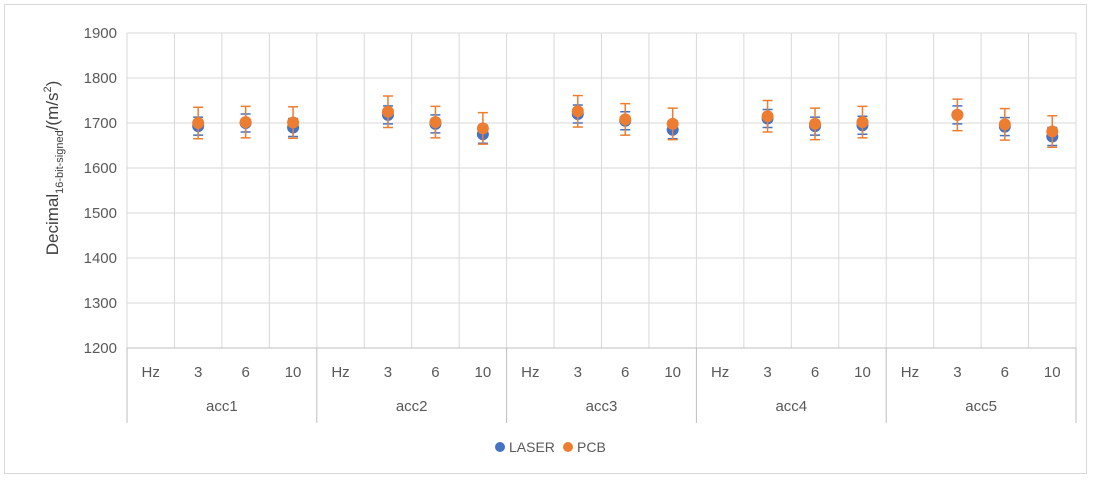 This screenshot has width=1093, height=480. Describe the element at coordinates (500, 447) in the screenshot. I see `legend-marker-laser` at that location.